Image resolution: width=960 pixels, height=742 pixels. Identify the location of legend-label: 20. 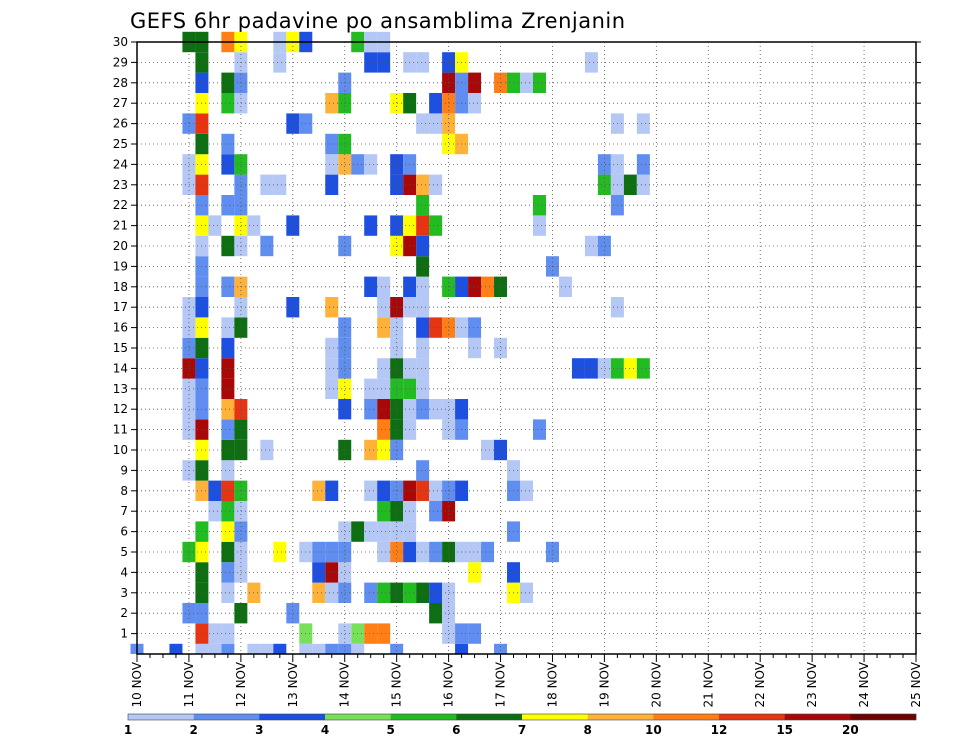
(850, 730).